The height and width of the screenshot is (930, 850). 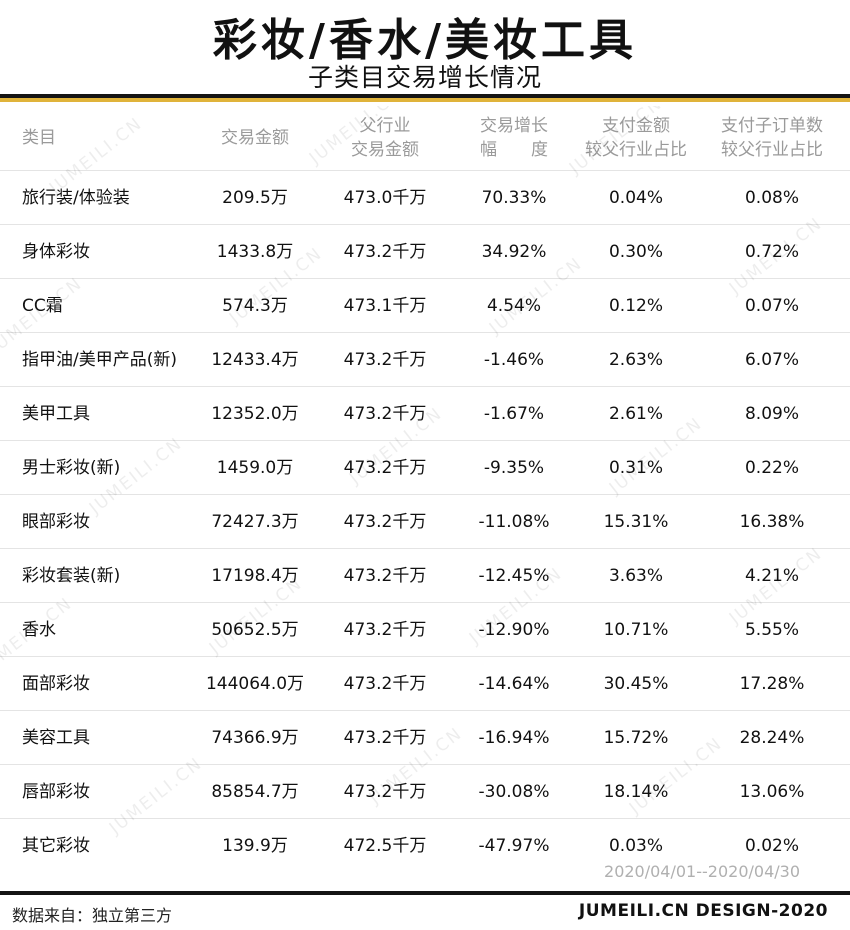 What do you see at coordinates (56, 738) in the screenshot?
I see `cell-category: 美容工具` at bounding box center [56, 738].